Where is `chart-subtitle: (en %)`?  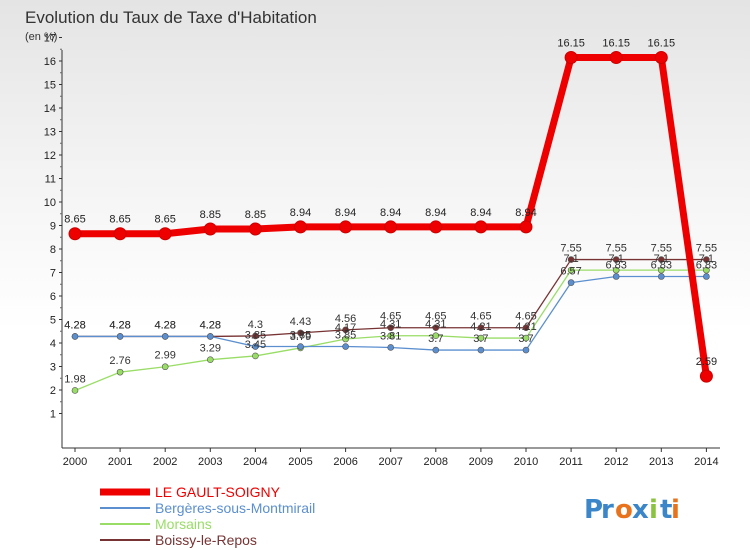
chart-subtitle: (en %) is located at coordinates (41, 37).